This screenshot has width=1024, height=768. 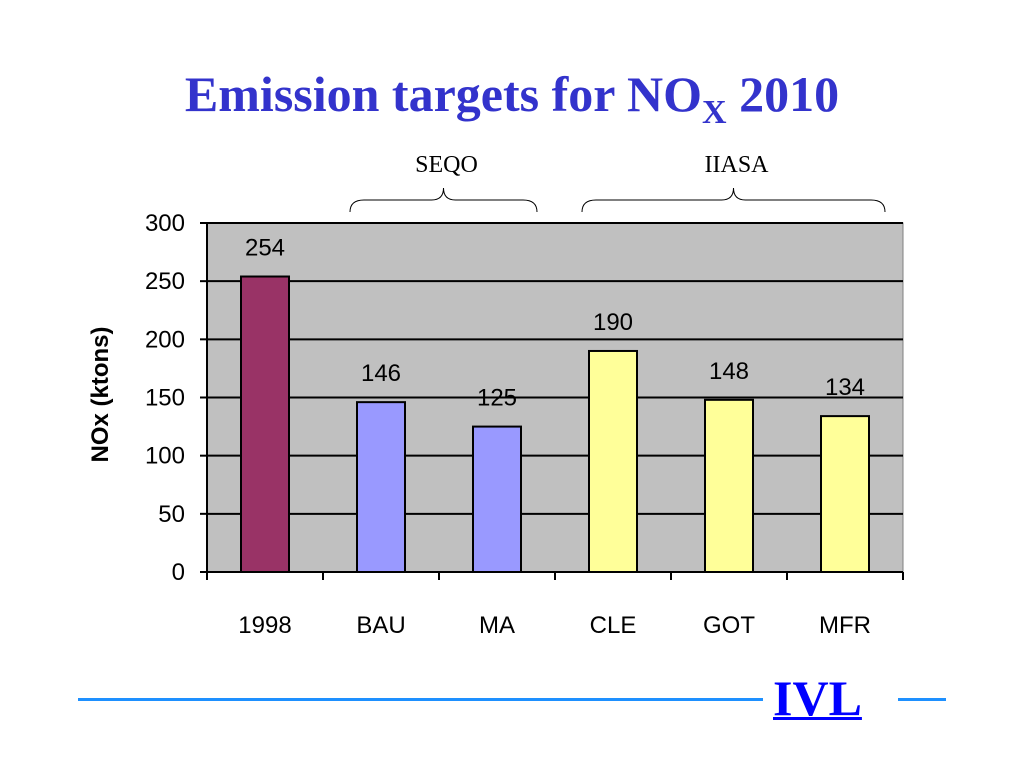 What do you see at coordinates (714, 112) in the screenshot?
I see `title-subscript: X` at bounding box center [714, 112].